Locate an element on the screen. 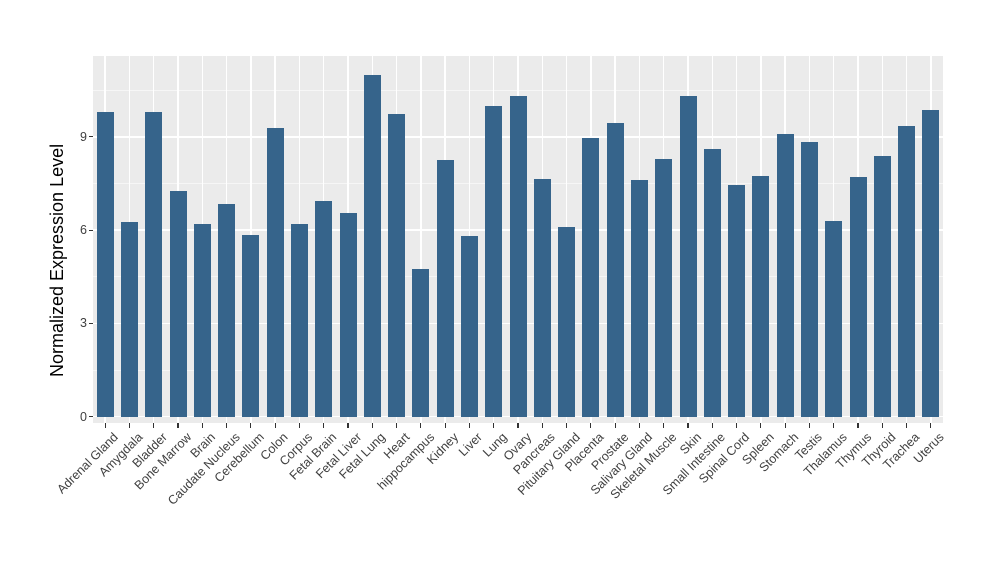 This screenshot has width=1000, height=580. y-tick-label: 0 is located at coordinates (83, 416).